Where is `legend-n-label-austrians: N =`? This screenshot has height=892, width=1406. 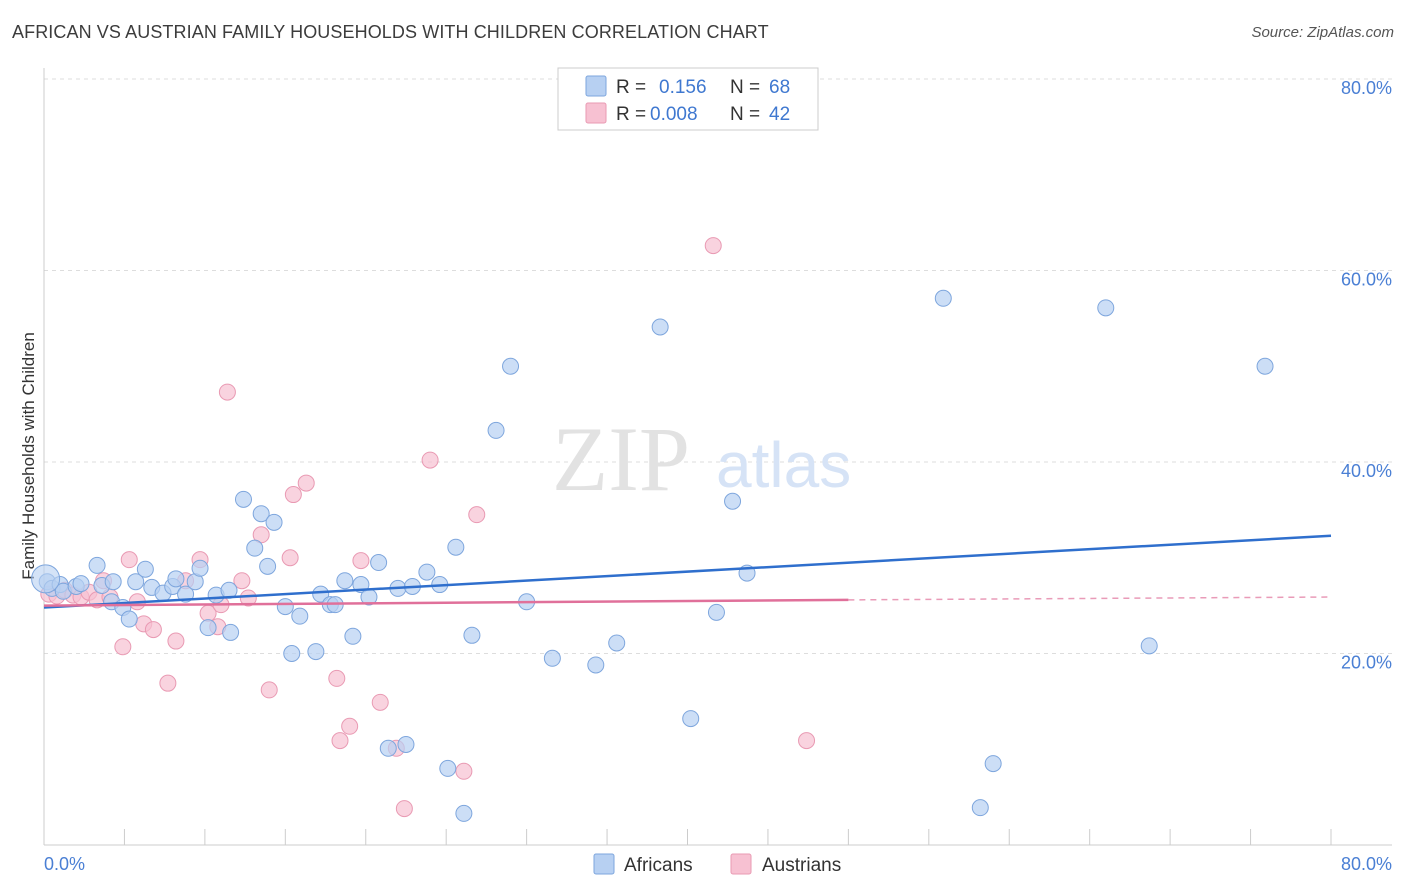 legend-n-label-austrians: N = is located at coordinates (745, 114).